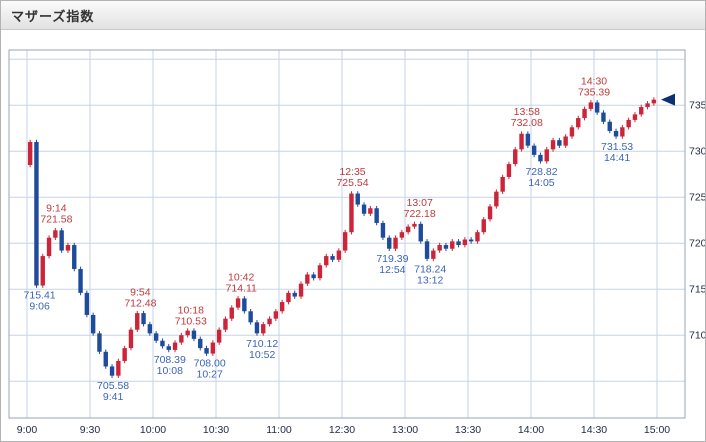 The width and height of the screenshot is (706, 442). I want to click on svg-text: 12:30, so click(342, 430).